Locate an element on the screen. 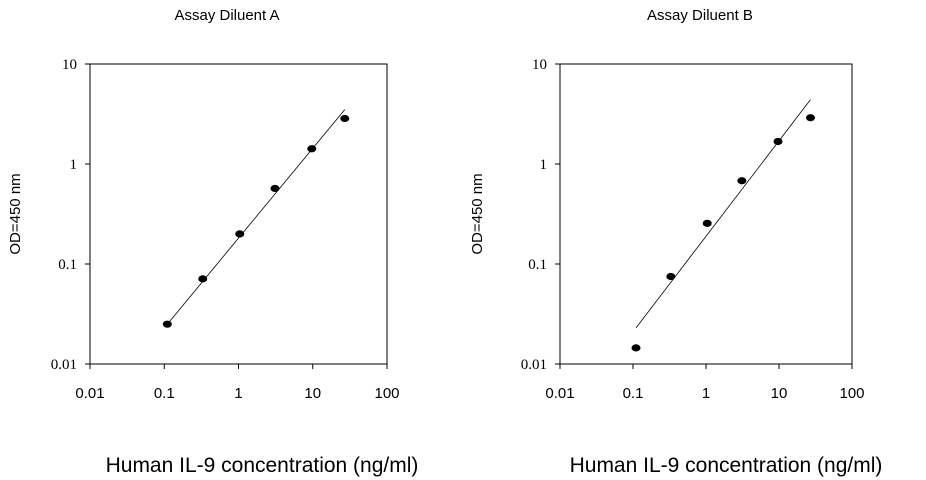  chart-title: Assay Diluent B is located at coordinates (700, 15).